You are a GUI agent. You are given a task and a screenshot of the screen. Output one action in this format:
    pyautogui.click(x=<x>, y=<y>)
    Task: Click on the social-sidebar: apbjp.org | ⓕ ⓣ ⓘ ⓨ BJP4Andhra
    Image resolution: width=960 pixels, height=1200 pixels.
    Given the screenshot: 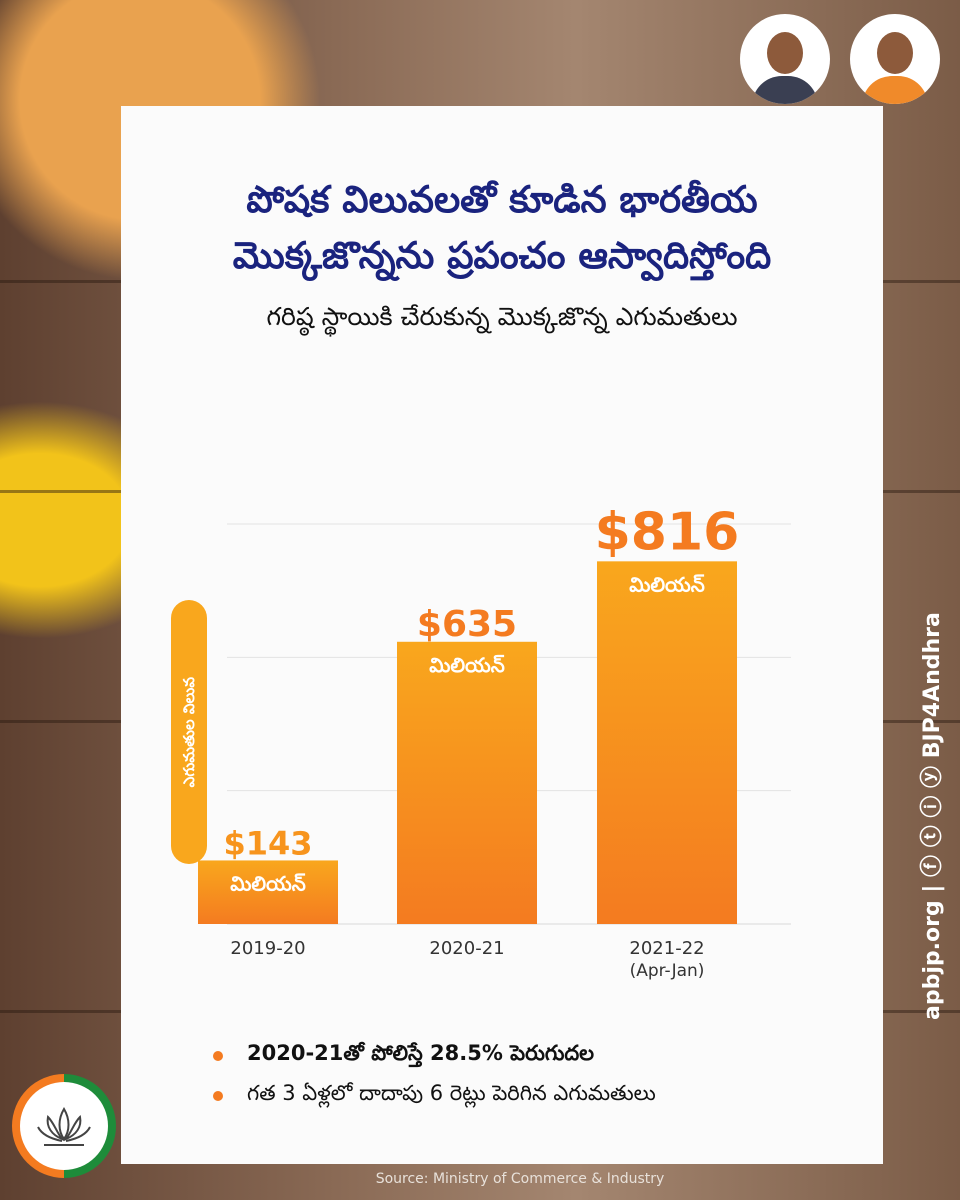 What is the action you would take?
    pyautogui.click(x=927, y=800)
    